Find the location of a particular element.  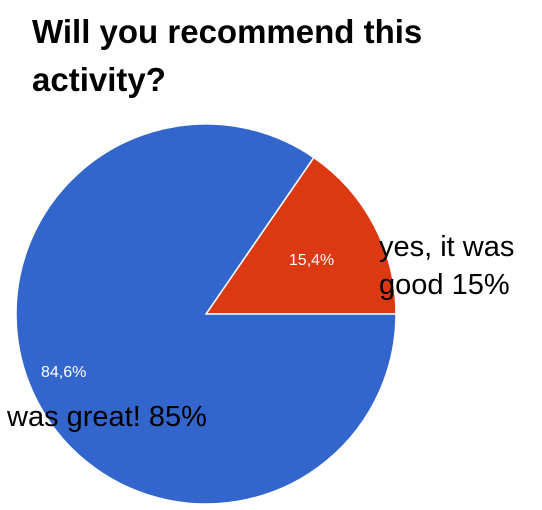

slice-label-was-great: 84,6% is located at coordinates (63, 372).